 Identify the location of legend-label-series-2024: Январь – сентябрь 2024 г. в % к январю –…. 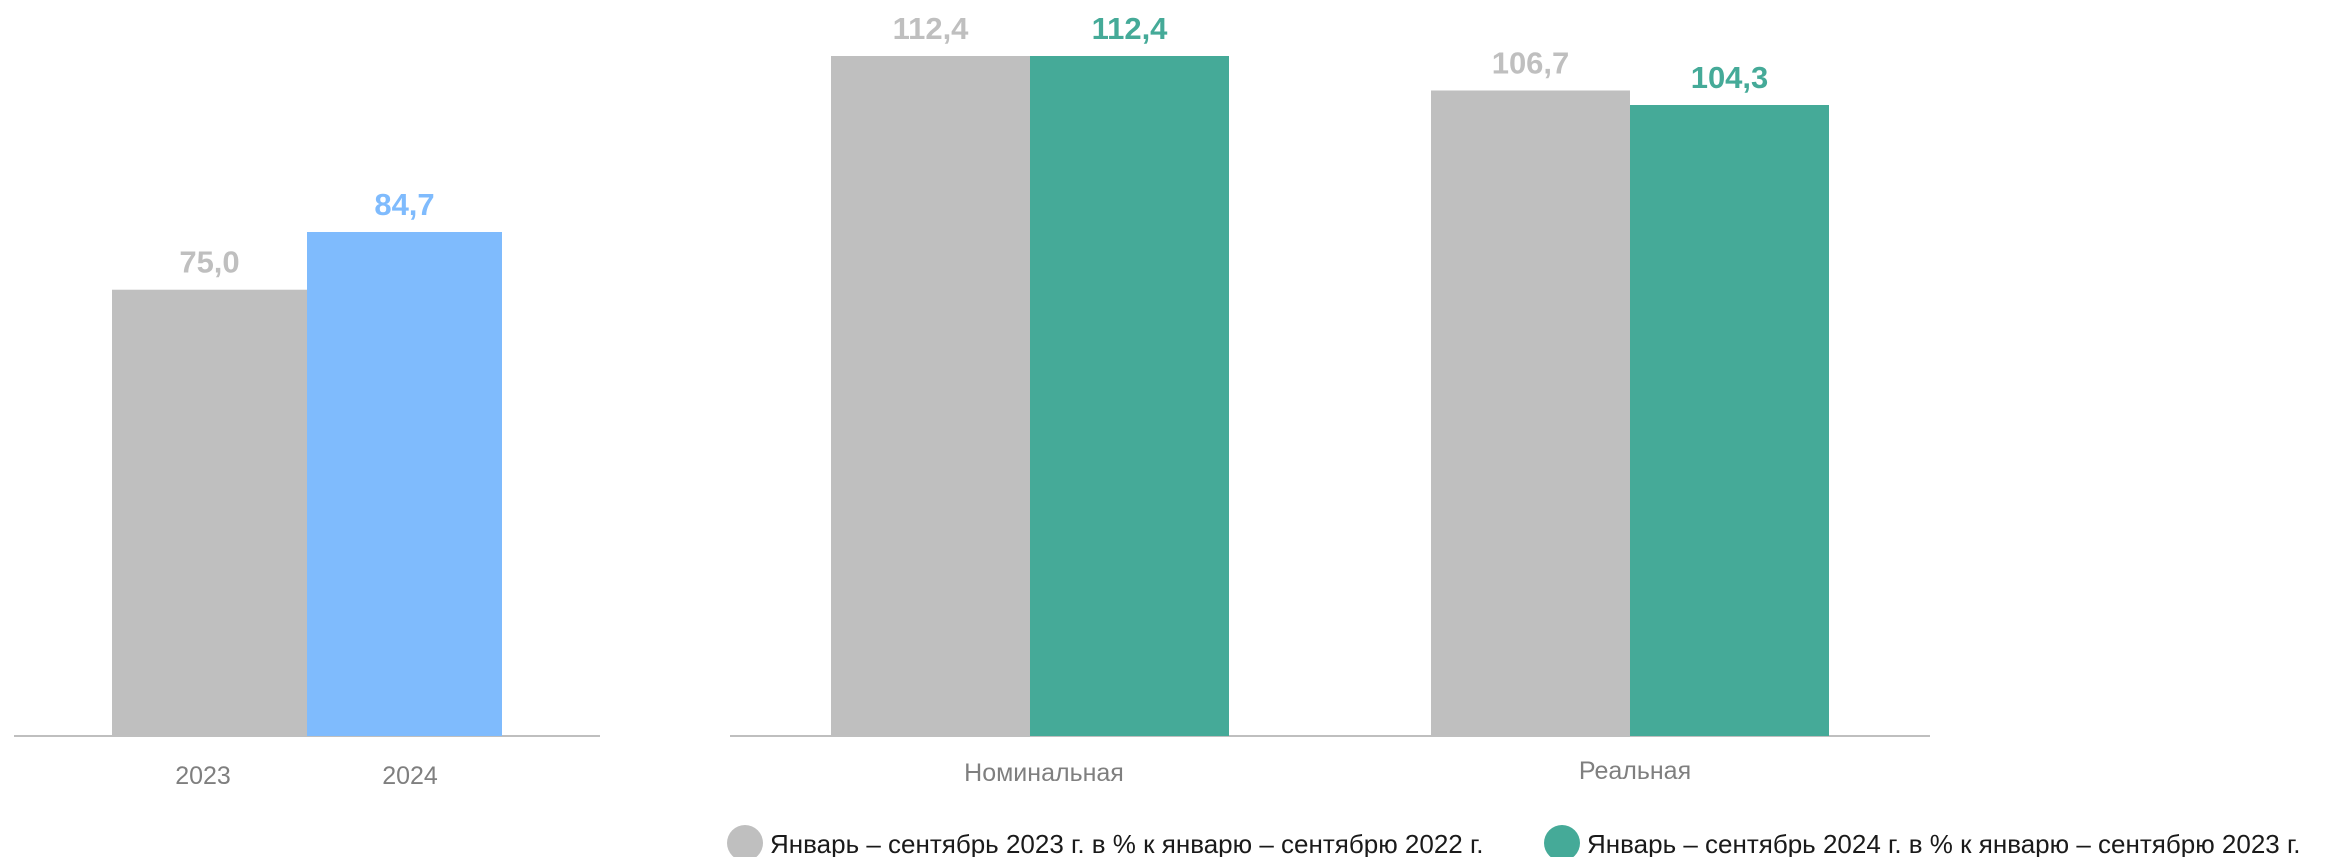
(1944, 843).